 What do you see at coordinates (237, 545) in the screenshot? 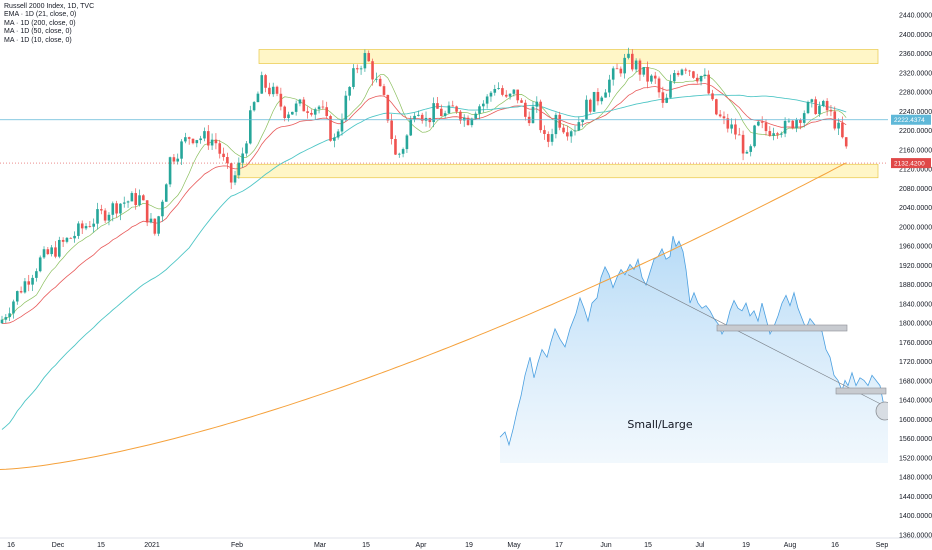
I see `x-tick-label: Feb` at bounding box center [237, 545].